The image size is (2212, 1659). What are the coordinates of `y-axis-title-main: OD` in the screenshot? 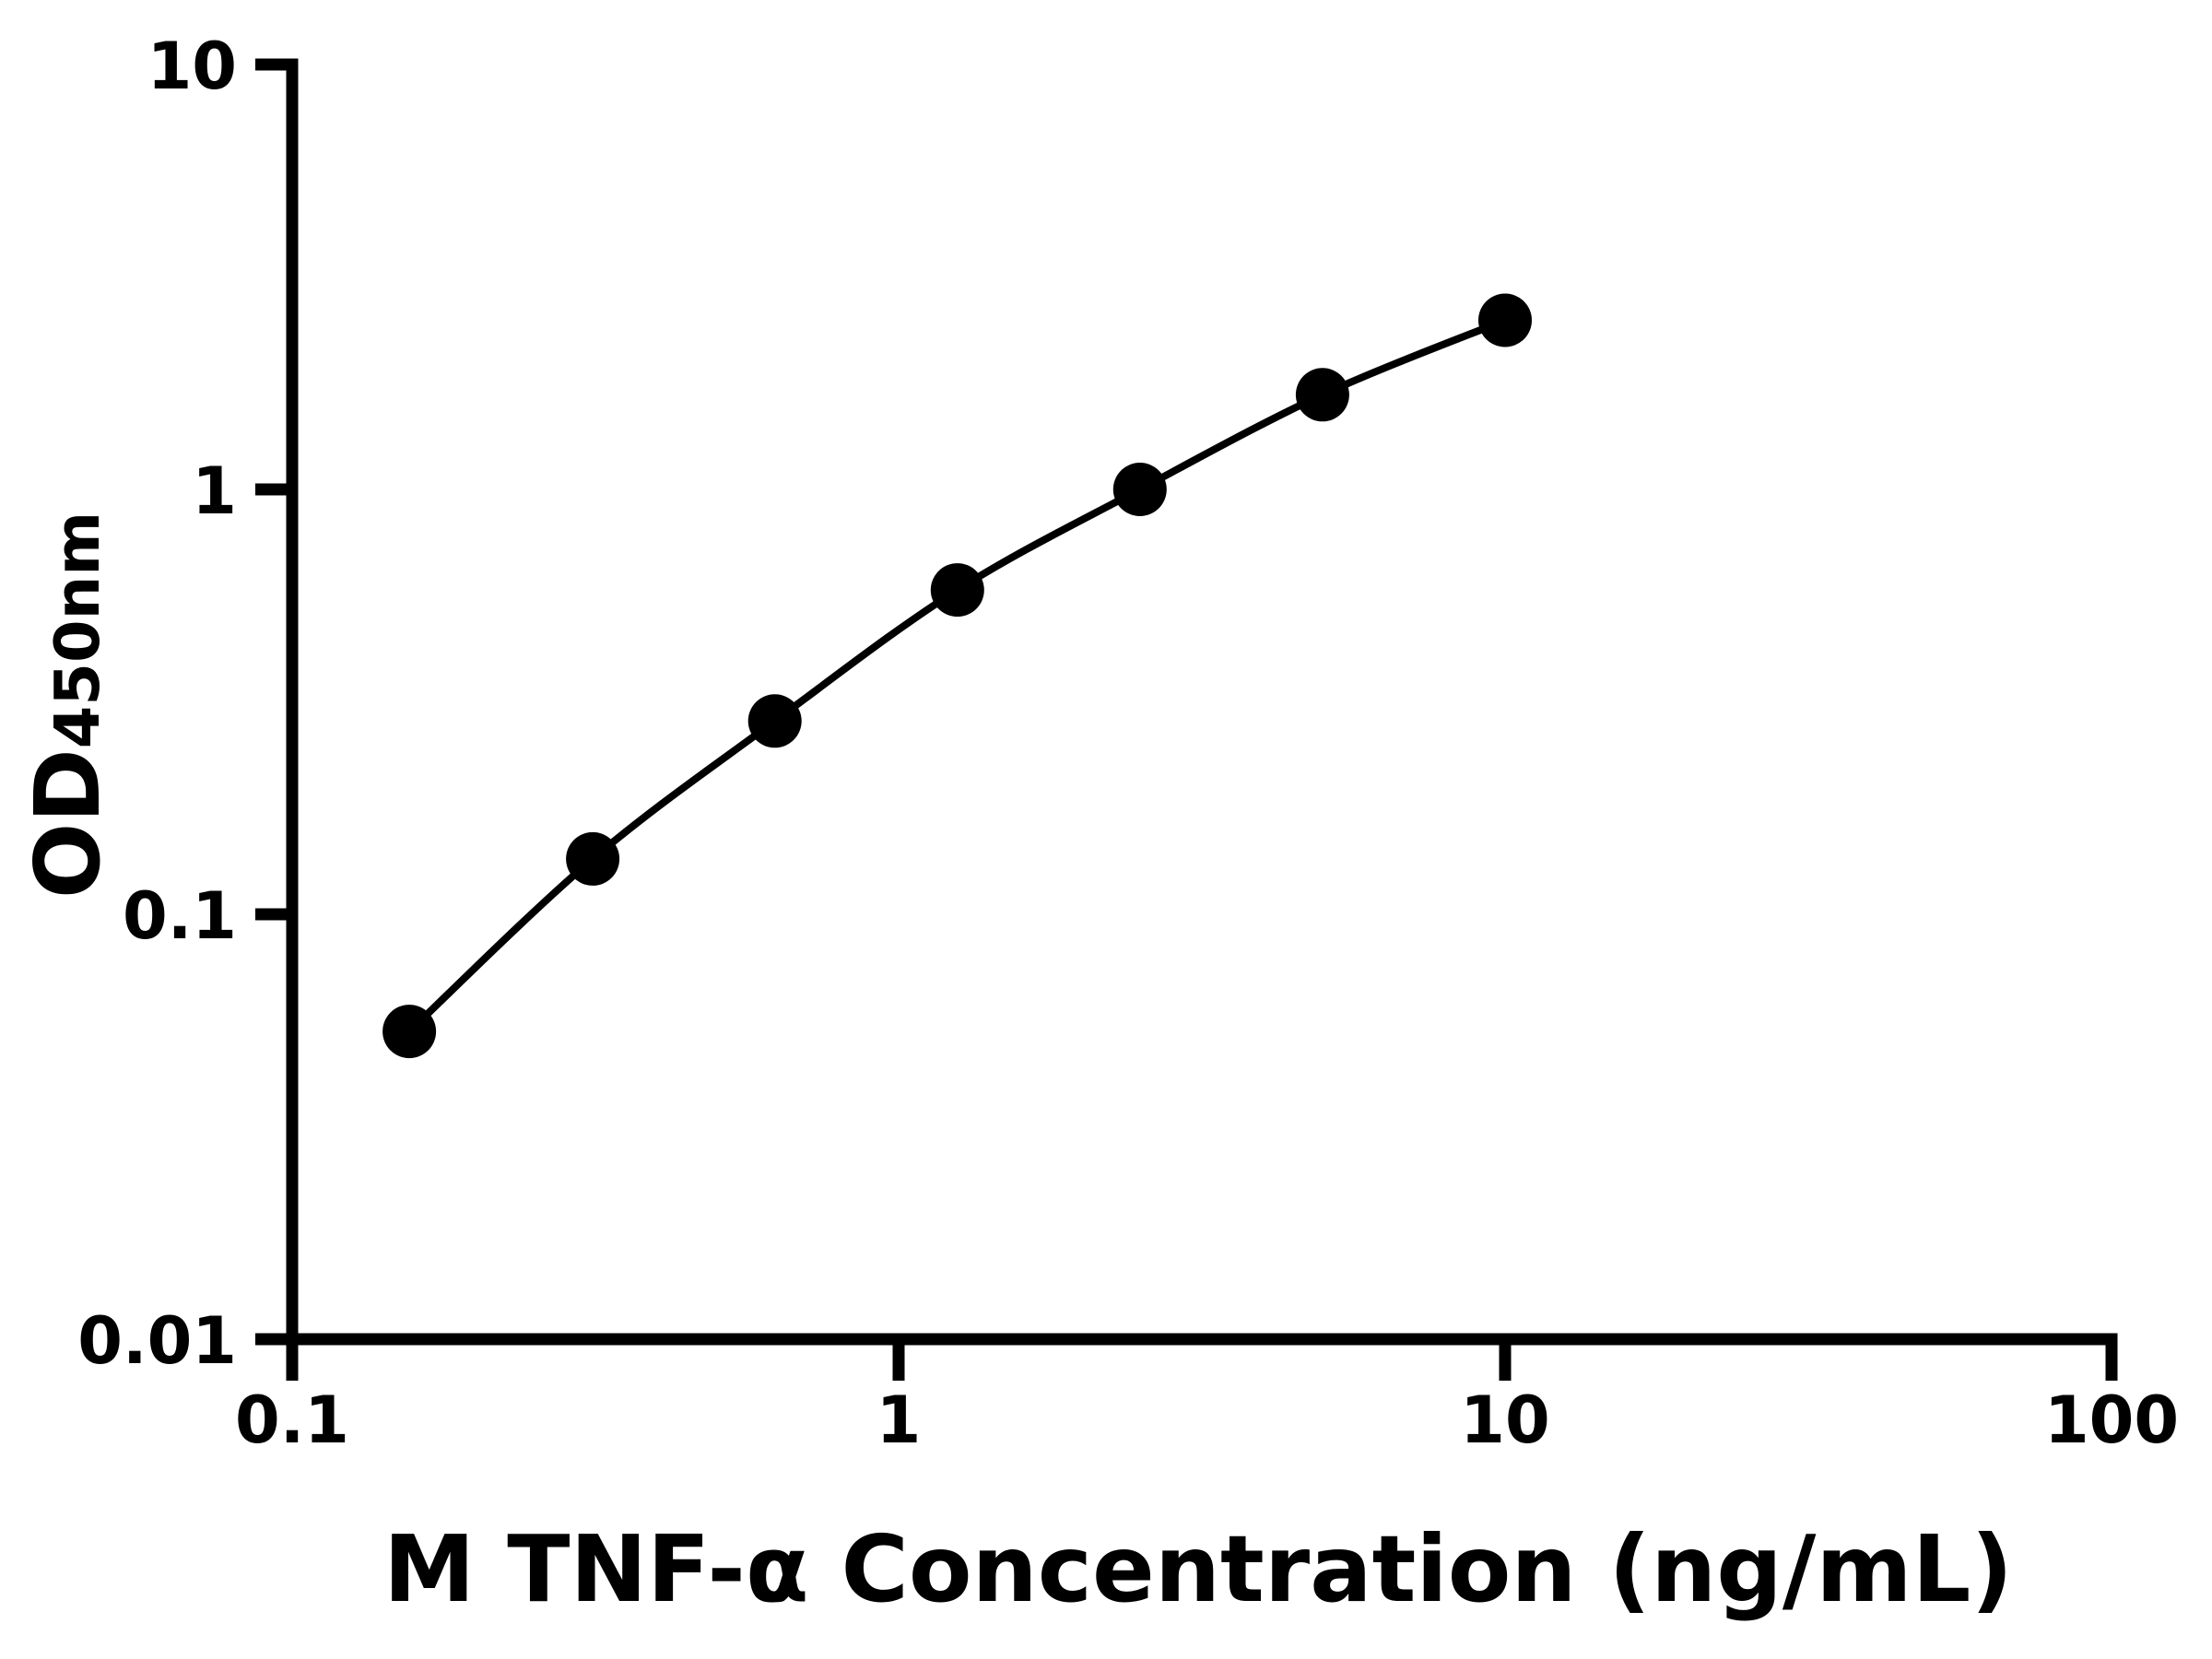 It's located at (68, 823).